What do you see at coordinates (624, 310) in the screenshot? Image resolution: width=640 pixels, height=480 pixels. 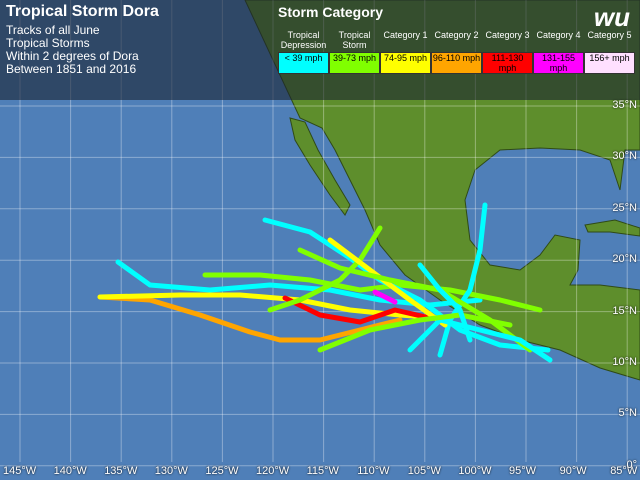 I see `latitude-label: 15°N` at bounding box center [624, 310].